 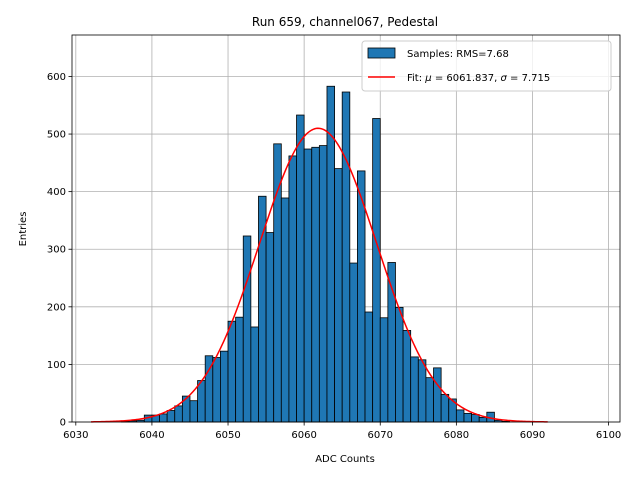 What do you see at coordinates (56, 250) in the screenshot?
I see `y-tick-label: 300` at bounding box center [56, 250].